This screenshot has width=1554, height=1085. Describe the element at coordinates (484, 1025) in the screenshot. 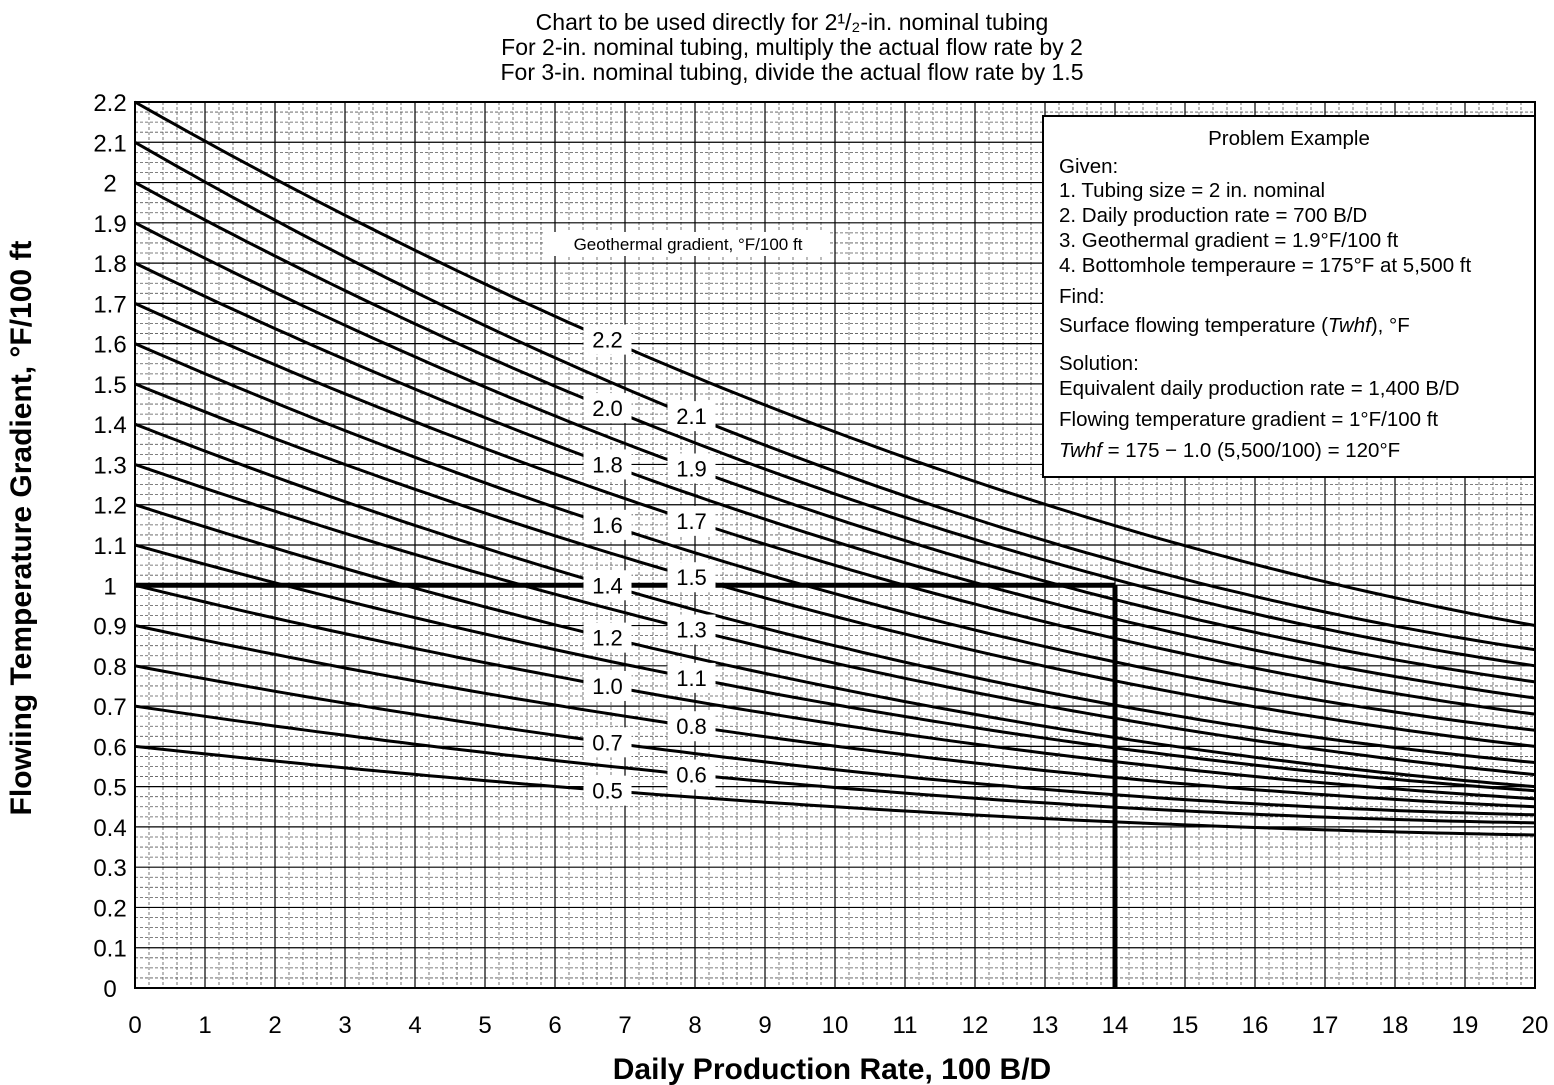

I see `x-tick-label: 5` at that location.